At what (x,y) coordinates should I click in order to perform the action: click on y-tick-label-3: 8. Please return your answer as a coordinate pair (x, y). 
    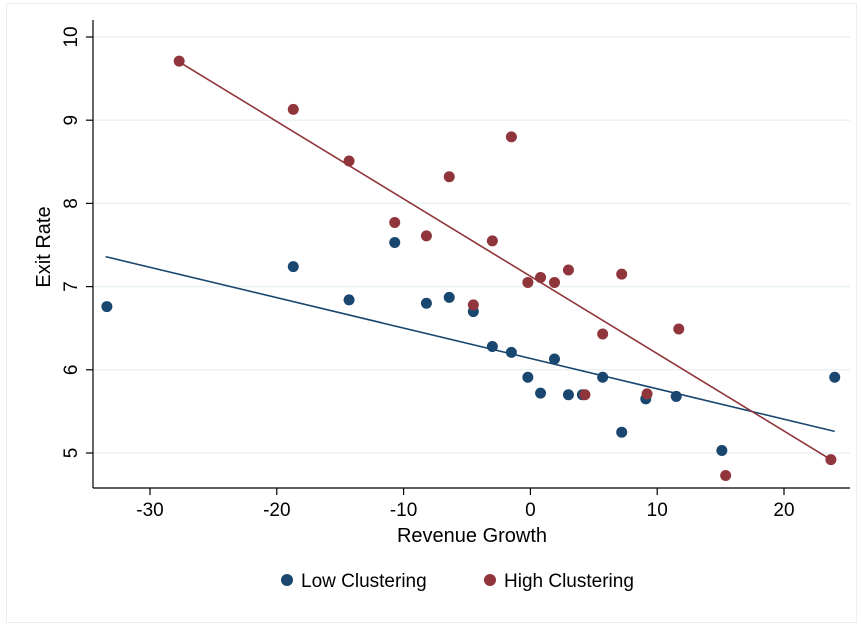
    Looking at the image, I should click on (71, 203).